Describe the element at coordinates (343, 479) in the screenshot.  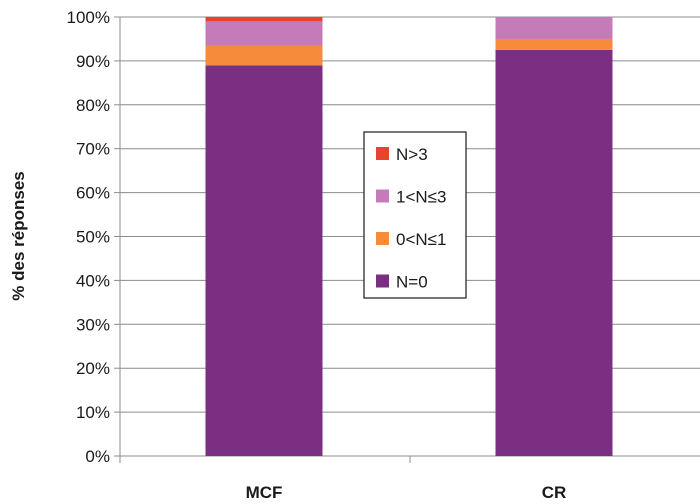
I see `x-axis: MCF CR` at that location.